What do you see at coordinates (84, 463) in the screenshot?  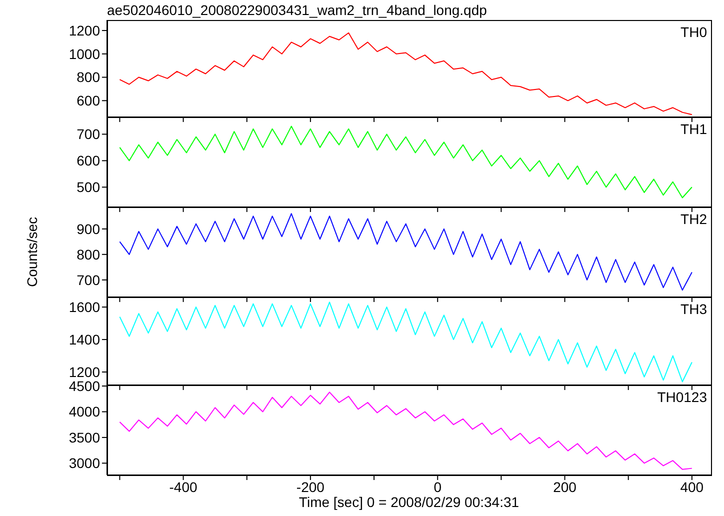 I see `y-tick-label: 3000` at bounding box center [84, 463].